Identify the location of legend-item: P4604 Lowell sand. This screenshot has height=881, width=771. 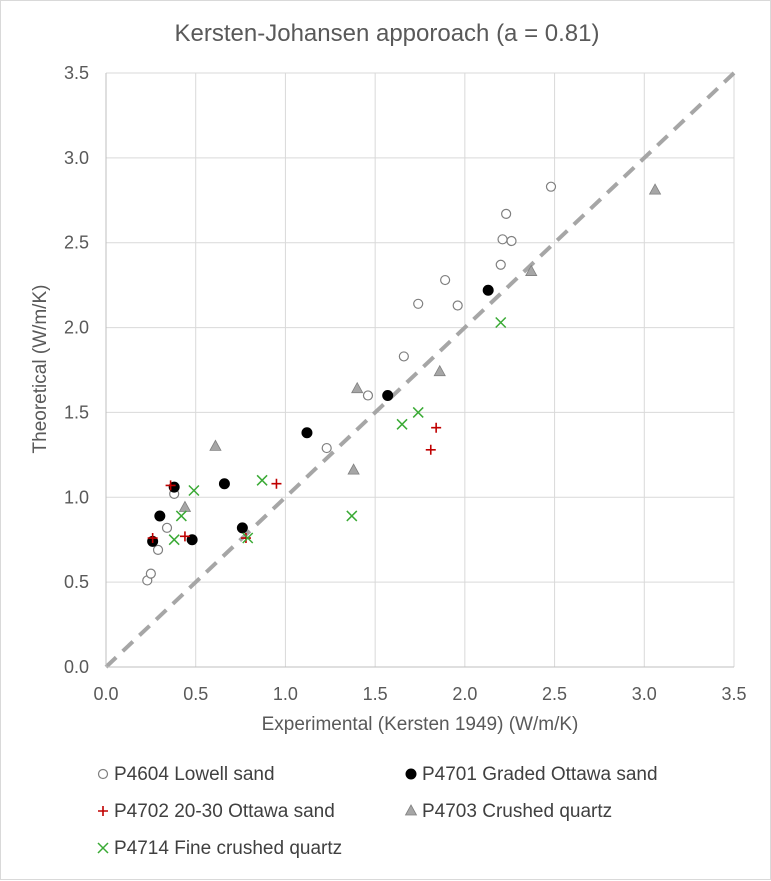
(186, 774).